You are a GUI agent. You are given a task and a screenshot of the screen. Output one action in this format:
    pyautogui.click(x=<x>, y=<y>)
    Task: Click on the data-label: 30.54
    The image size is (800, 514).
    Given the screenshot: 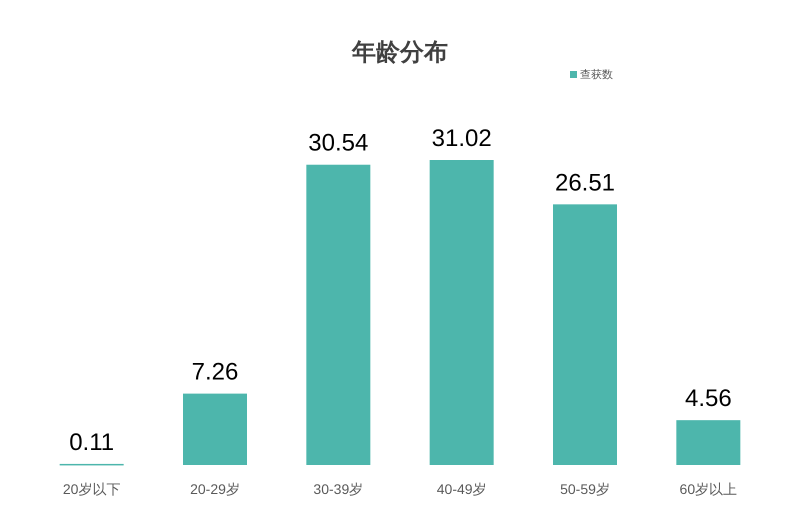 What is the action you would take?
    pyautogui.click(x=338, y=143)
    